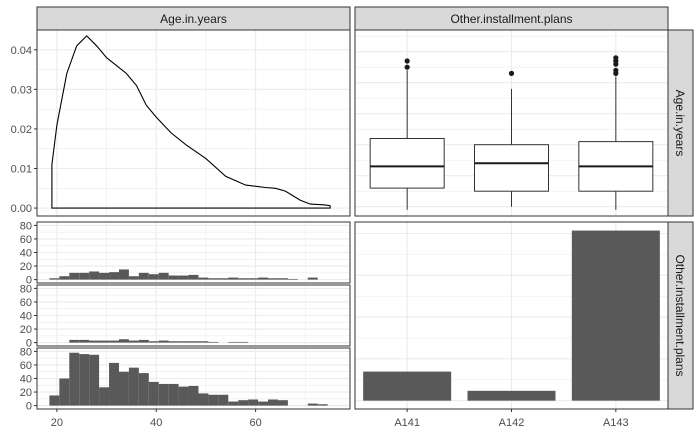  Describe the element at coordinates (407, 423) in the screenshot. I see `count-x-tick-label: A141` at that location.